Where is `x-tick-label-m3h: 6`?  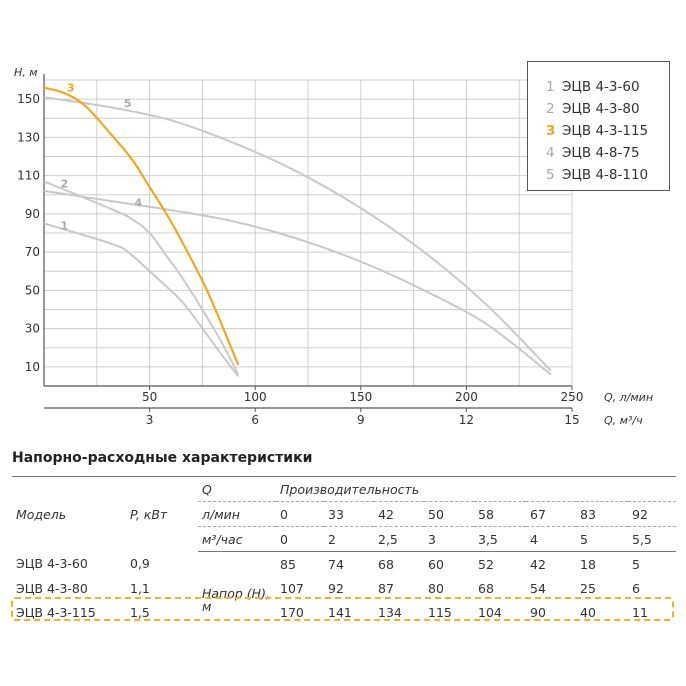 x-tick-label-m3h: 6 is located at coordinates (255, 420).